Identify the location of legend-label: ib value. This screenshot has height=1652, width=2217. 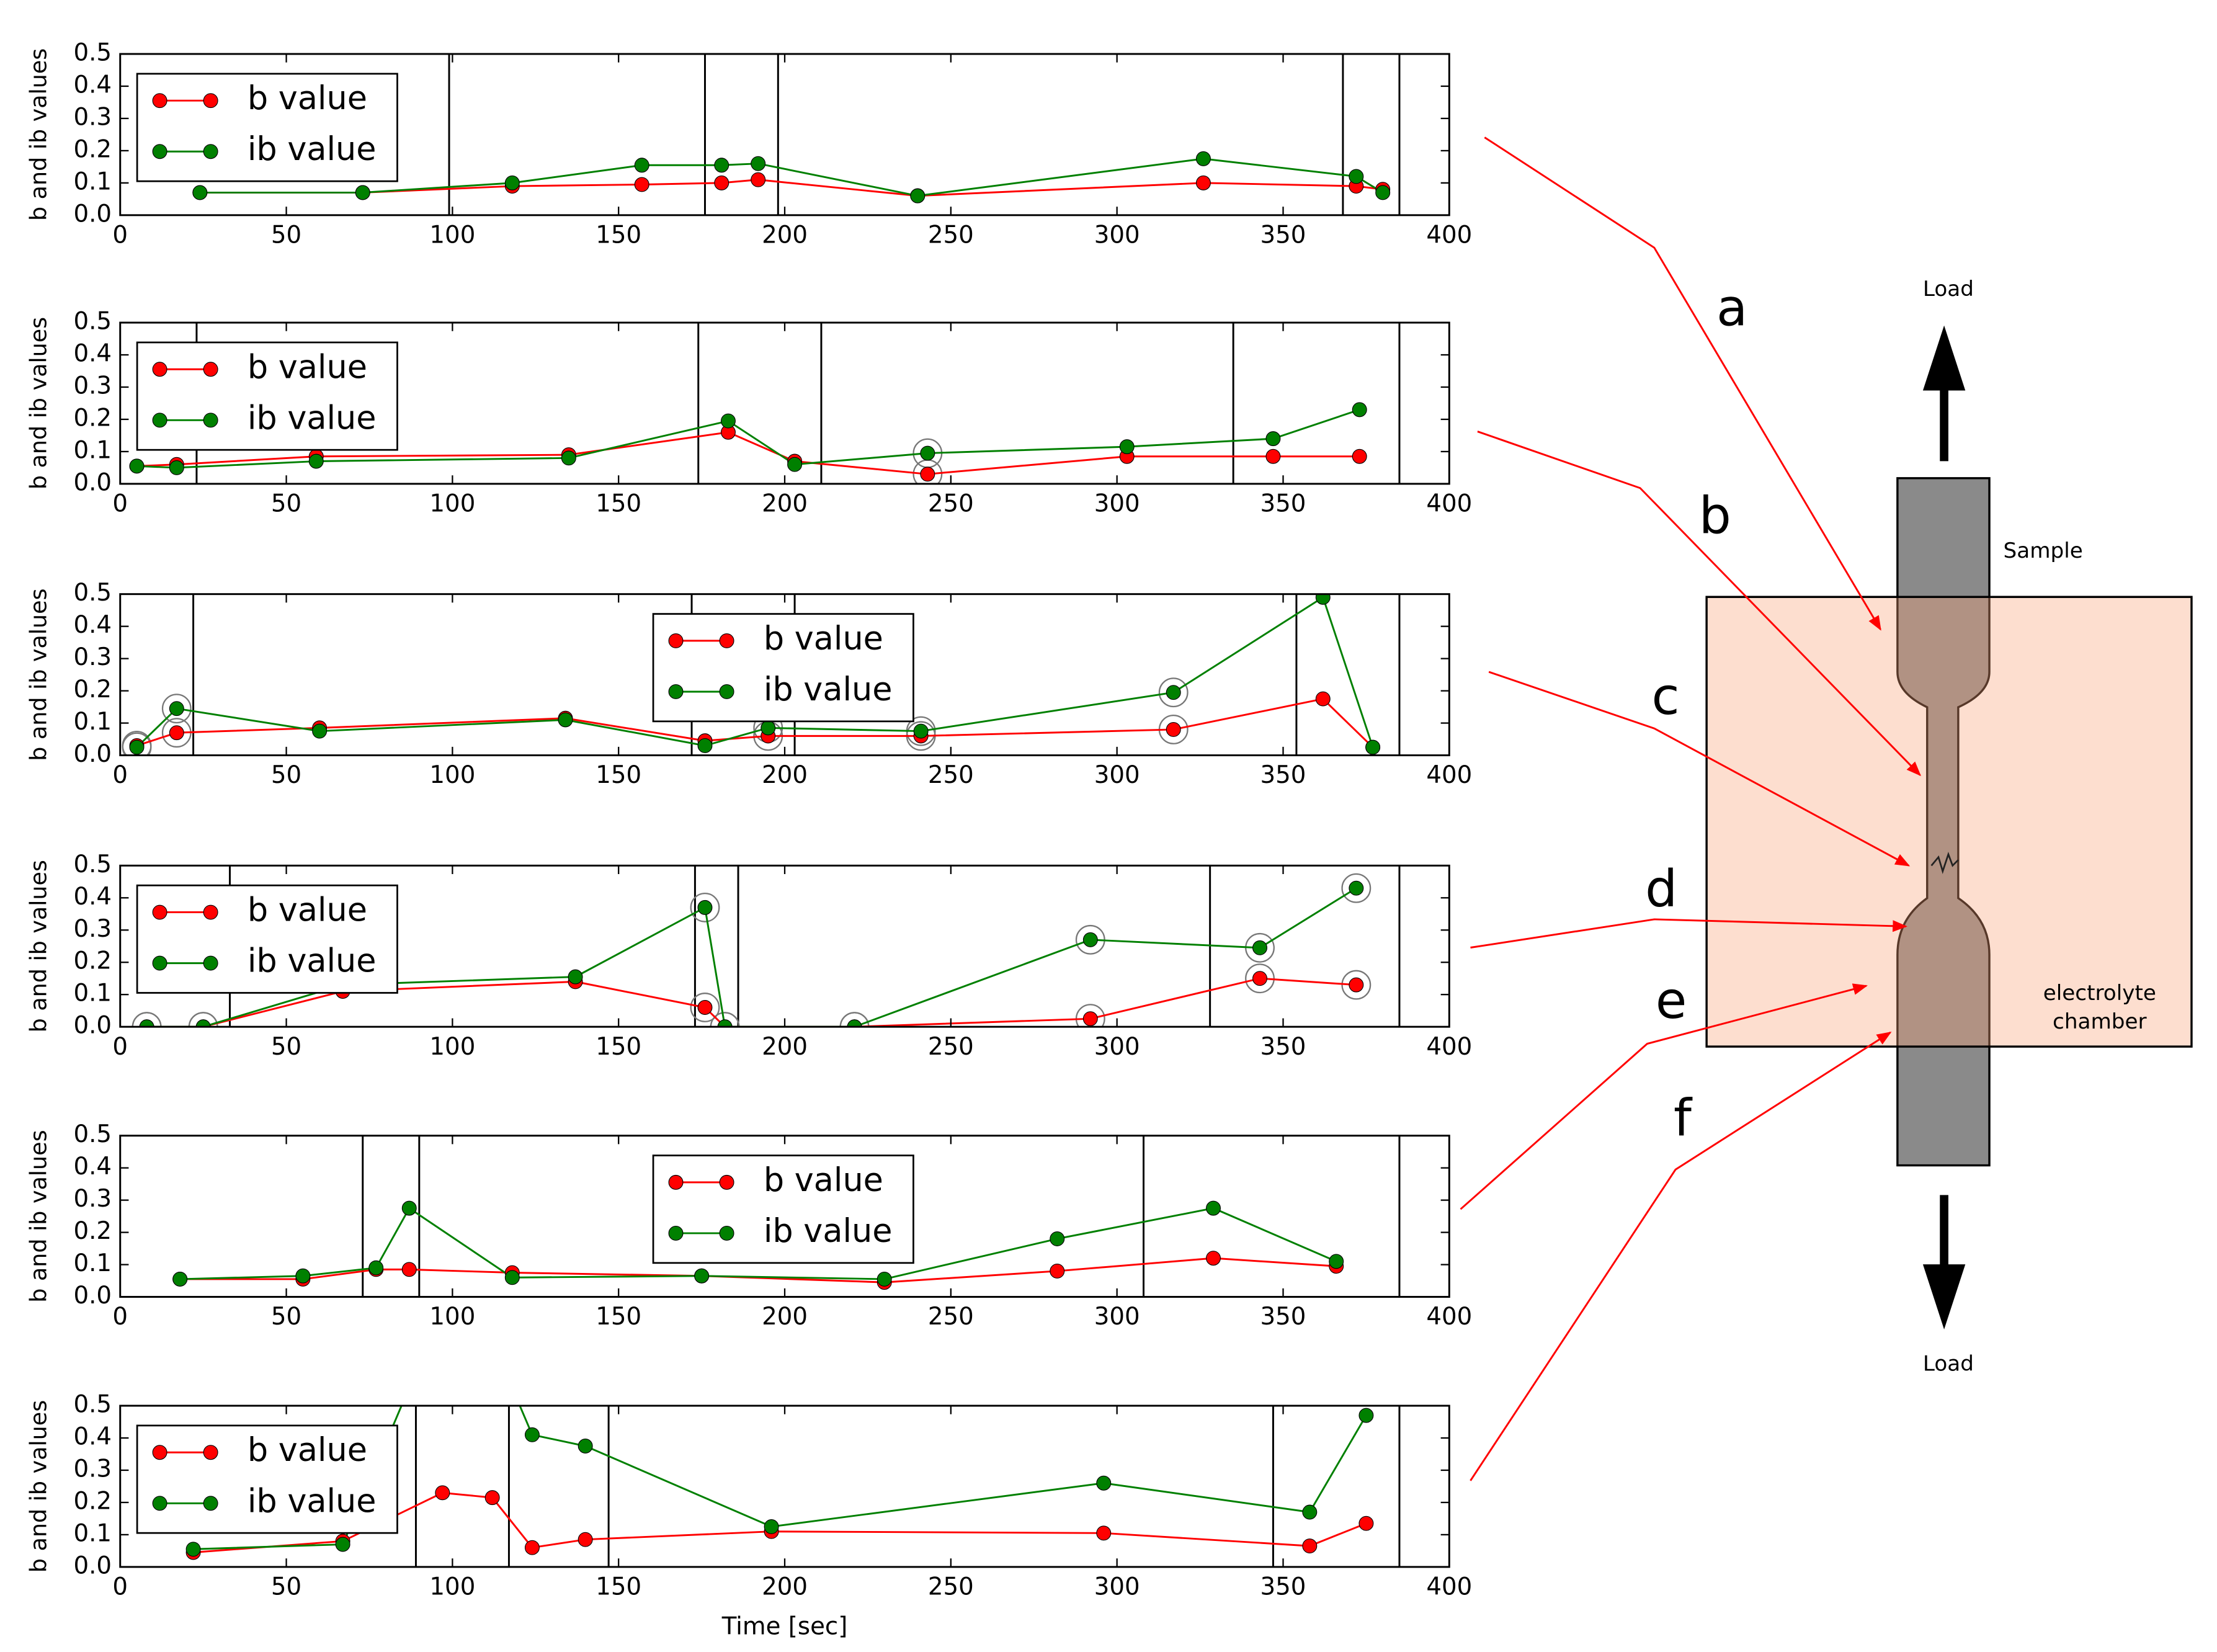
(312, 149).